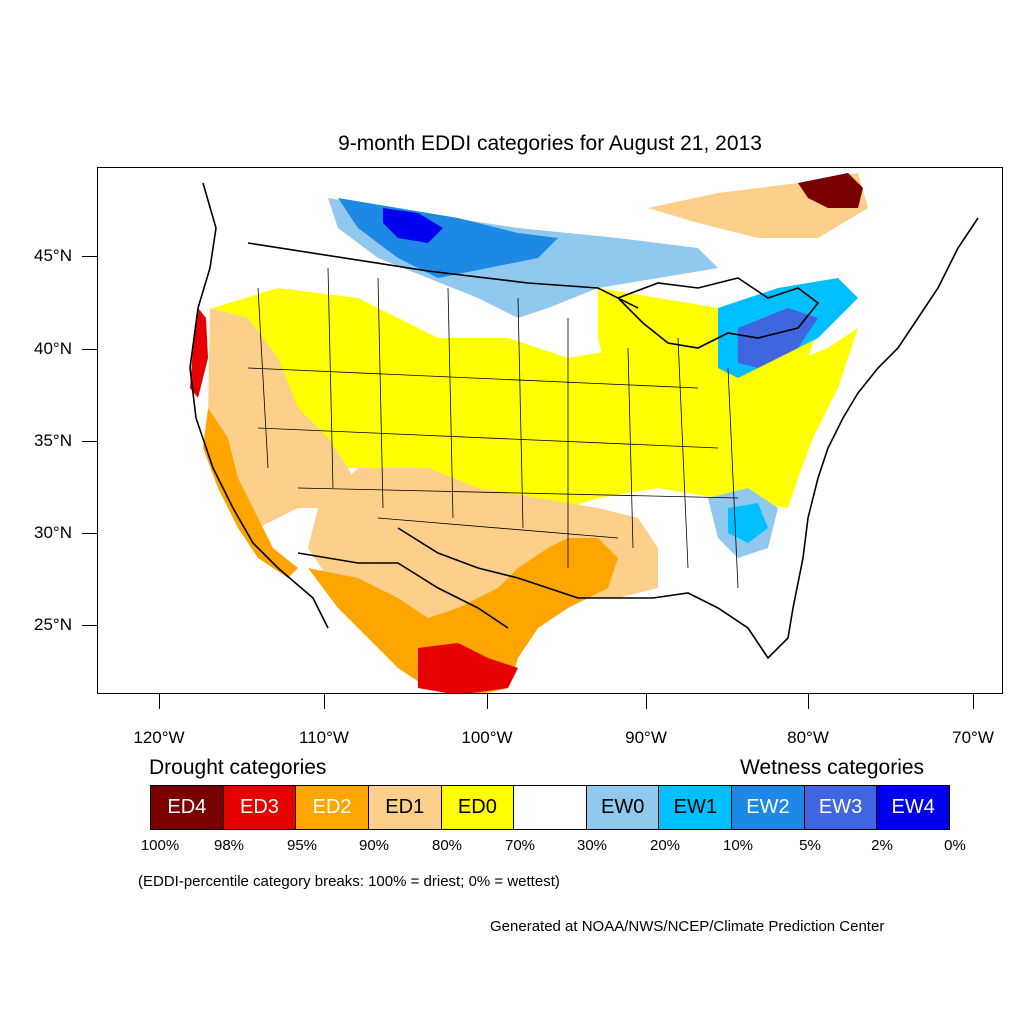 The height and width of the screenshot is (1024, 1024). I want to click on great-lakes-outline, so click(718, 313).